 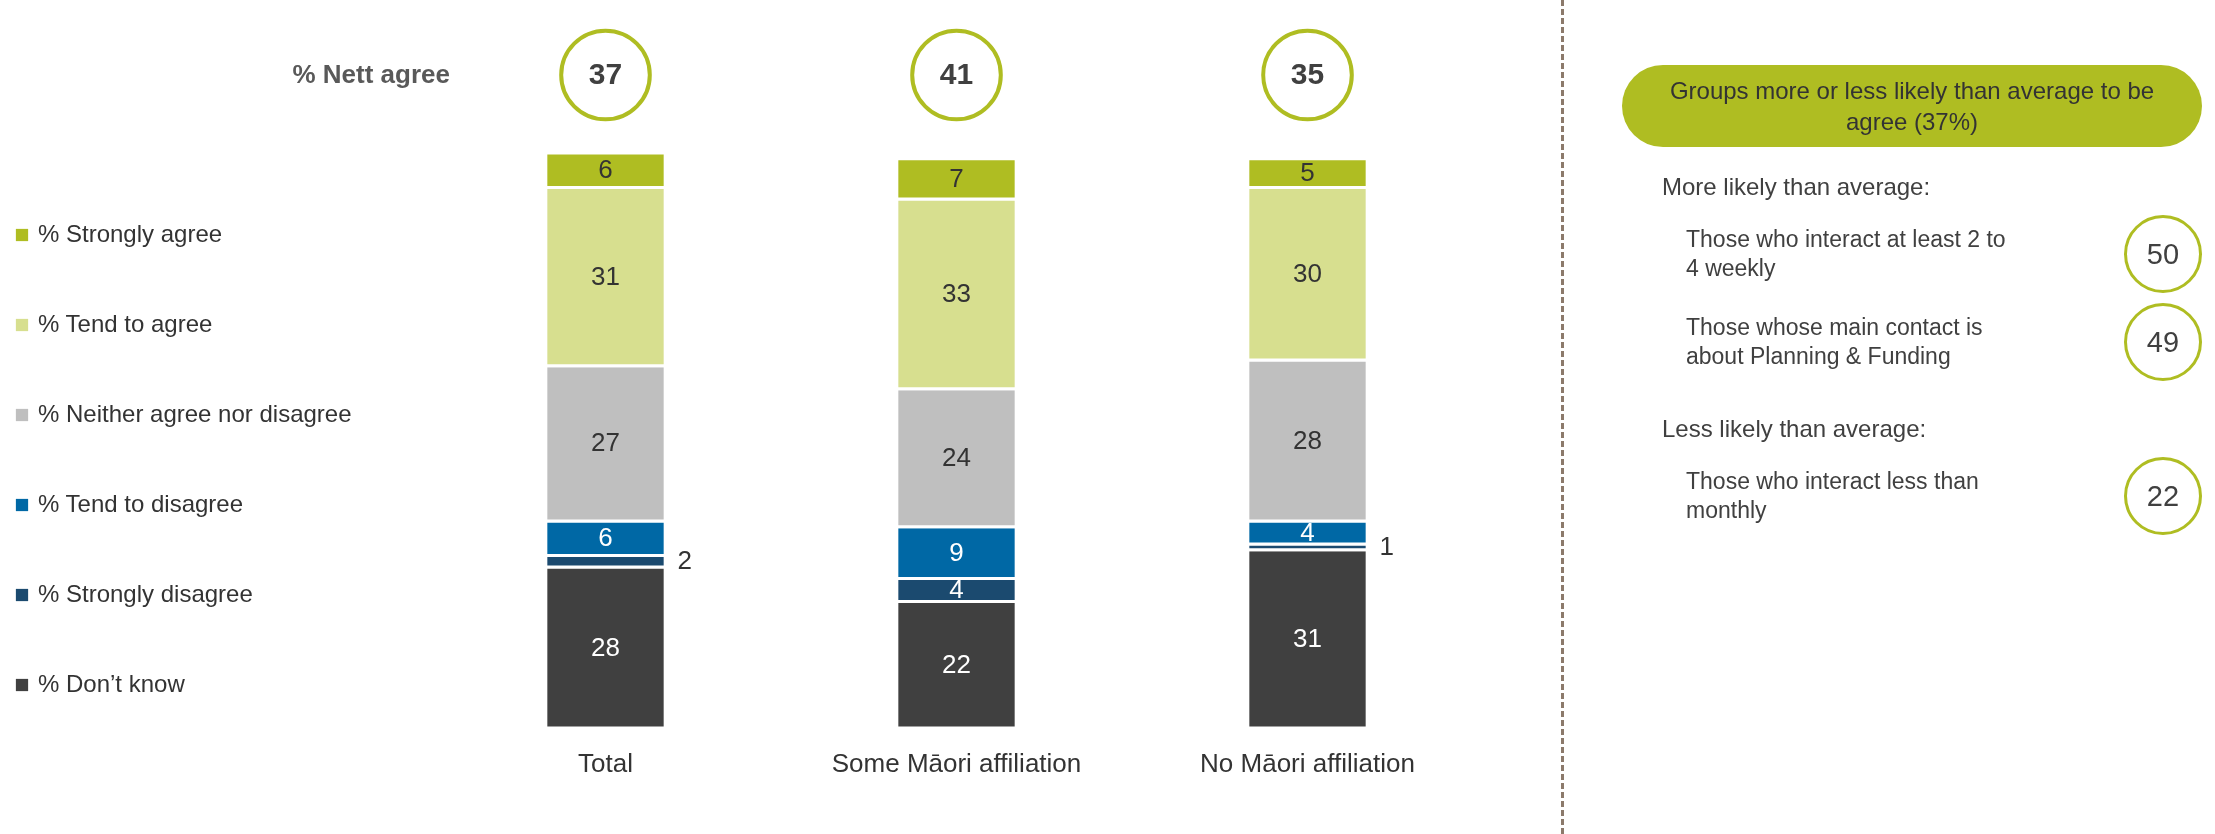 I want to click on data-label: 5, so click(x=1307, y=172).